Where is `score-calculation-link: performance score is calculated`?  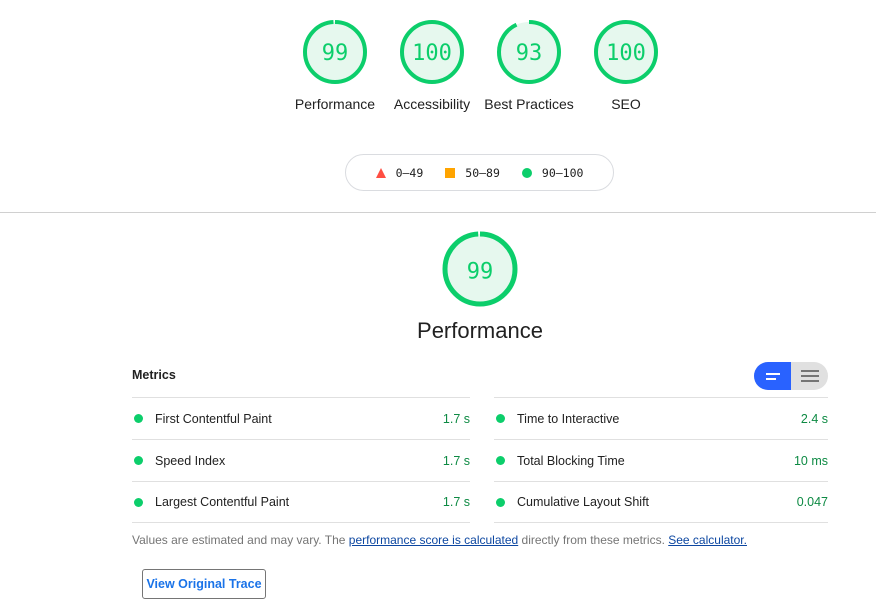 score-calculation-link: performance score is calculated is located at coordinates (433, 540).